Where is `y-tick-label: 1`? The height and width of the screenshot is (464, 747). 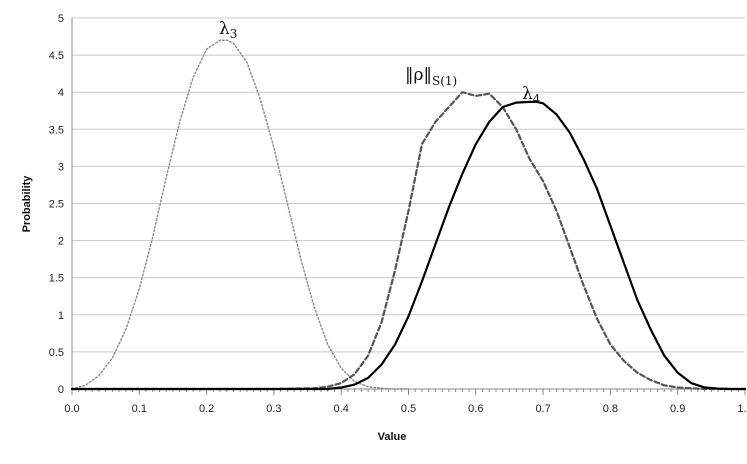 y-tick-label: 1 is located at coordinates (61, 316).